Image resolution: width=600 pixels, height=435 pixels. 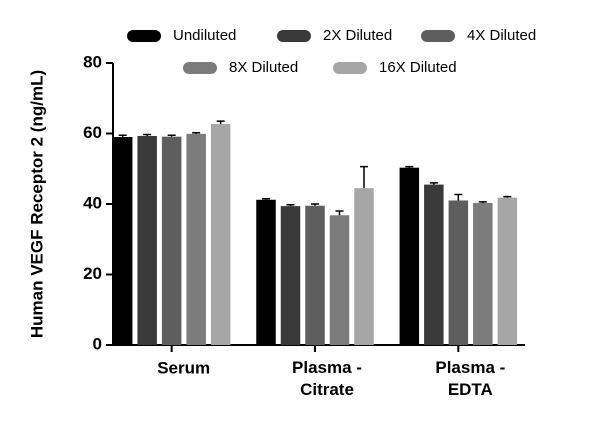 What do you see at coordinates (92, 61) in the screenshot?
I see `y-tick-label: 80` at bounding box center [92, 61].